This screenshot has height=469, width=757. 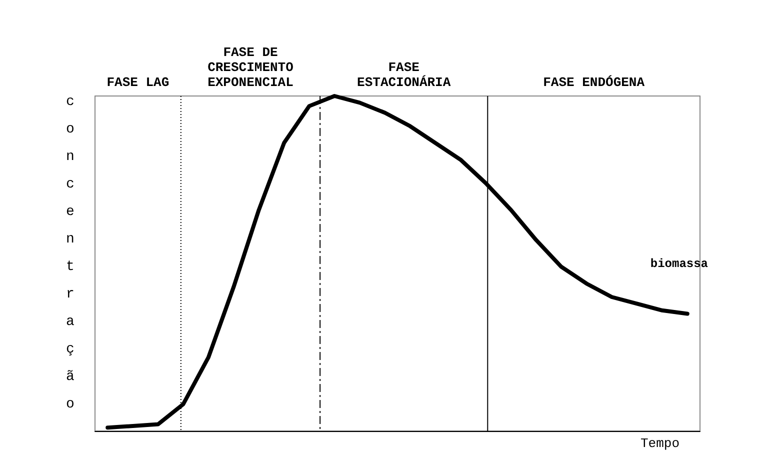 I want to click on text: biomassa, so click(x=679, y=263).